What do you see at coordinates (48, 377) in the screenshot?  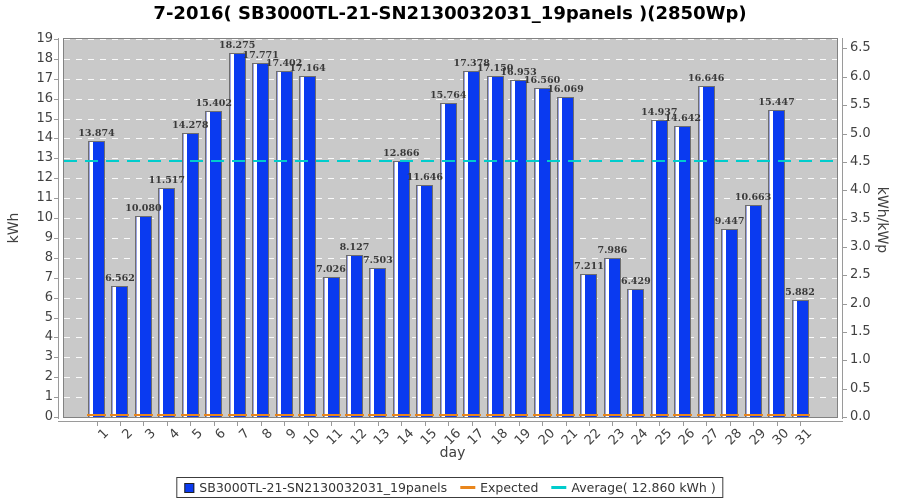 I see `y-axis-tick-label-left: 2` at bounding box center [48, 377].